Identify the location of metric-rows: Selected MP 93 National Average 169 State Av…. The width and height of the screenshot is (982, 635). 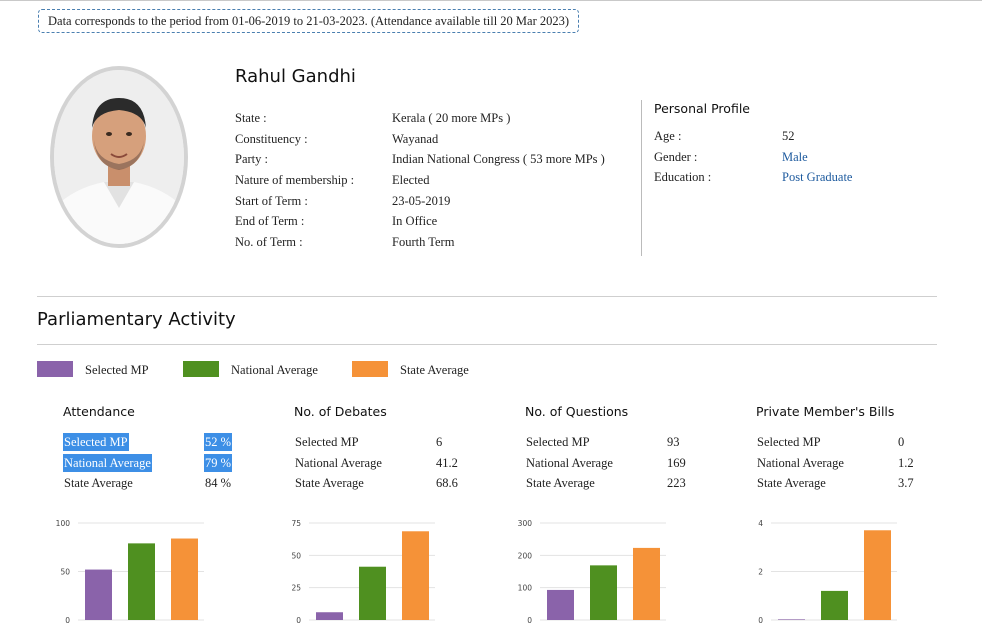
(620, 464).